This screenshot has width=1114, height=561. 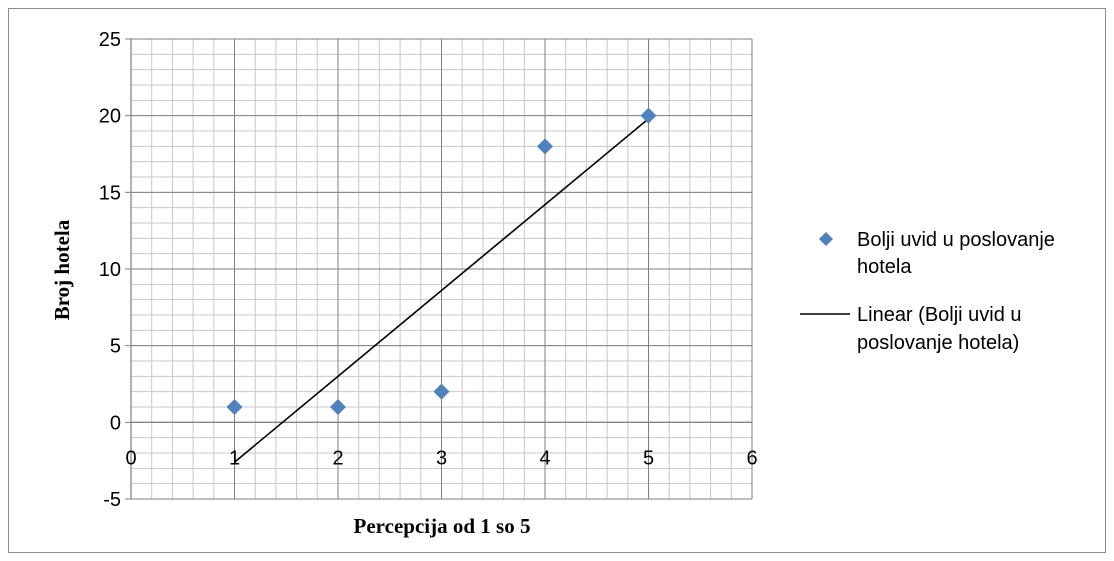 I want to click on legend-label-series-line2: hotela, so click(x=884, y=267).